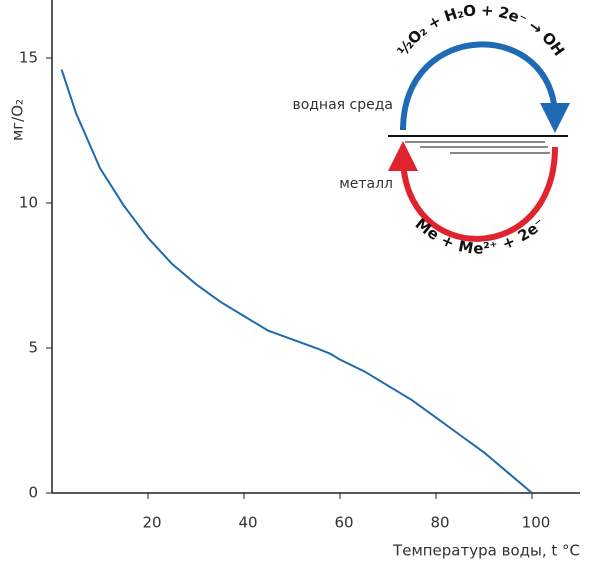 This screenshot has width=593, height=567. What do you see at coordinates (33, 493) in the screenshot?
I see `y-tick-label: 0` at bounding box center [33, 493].